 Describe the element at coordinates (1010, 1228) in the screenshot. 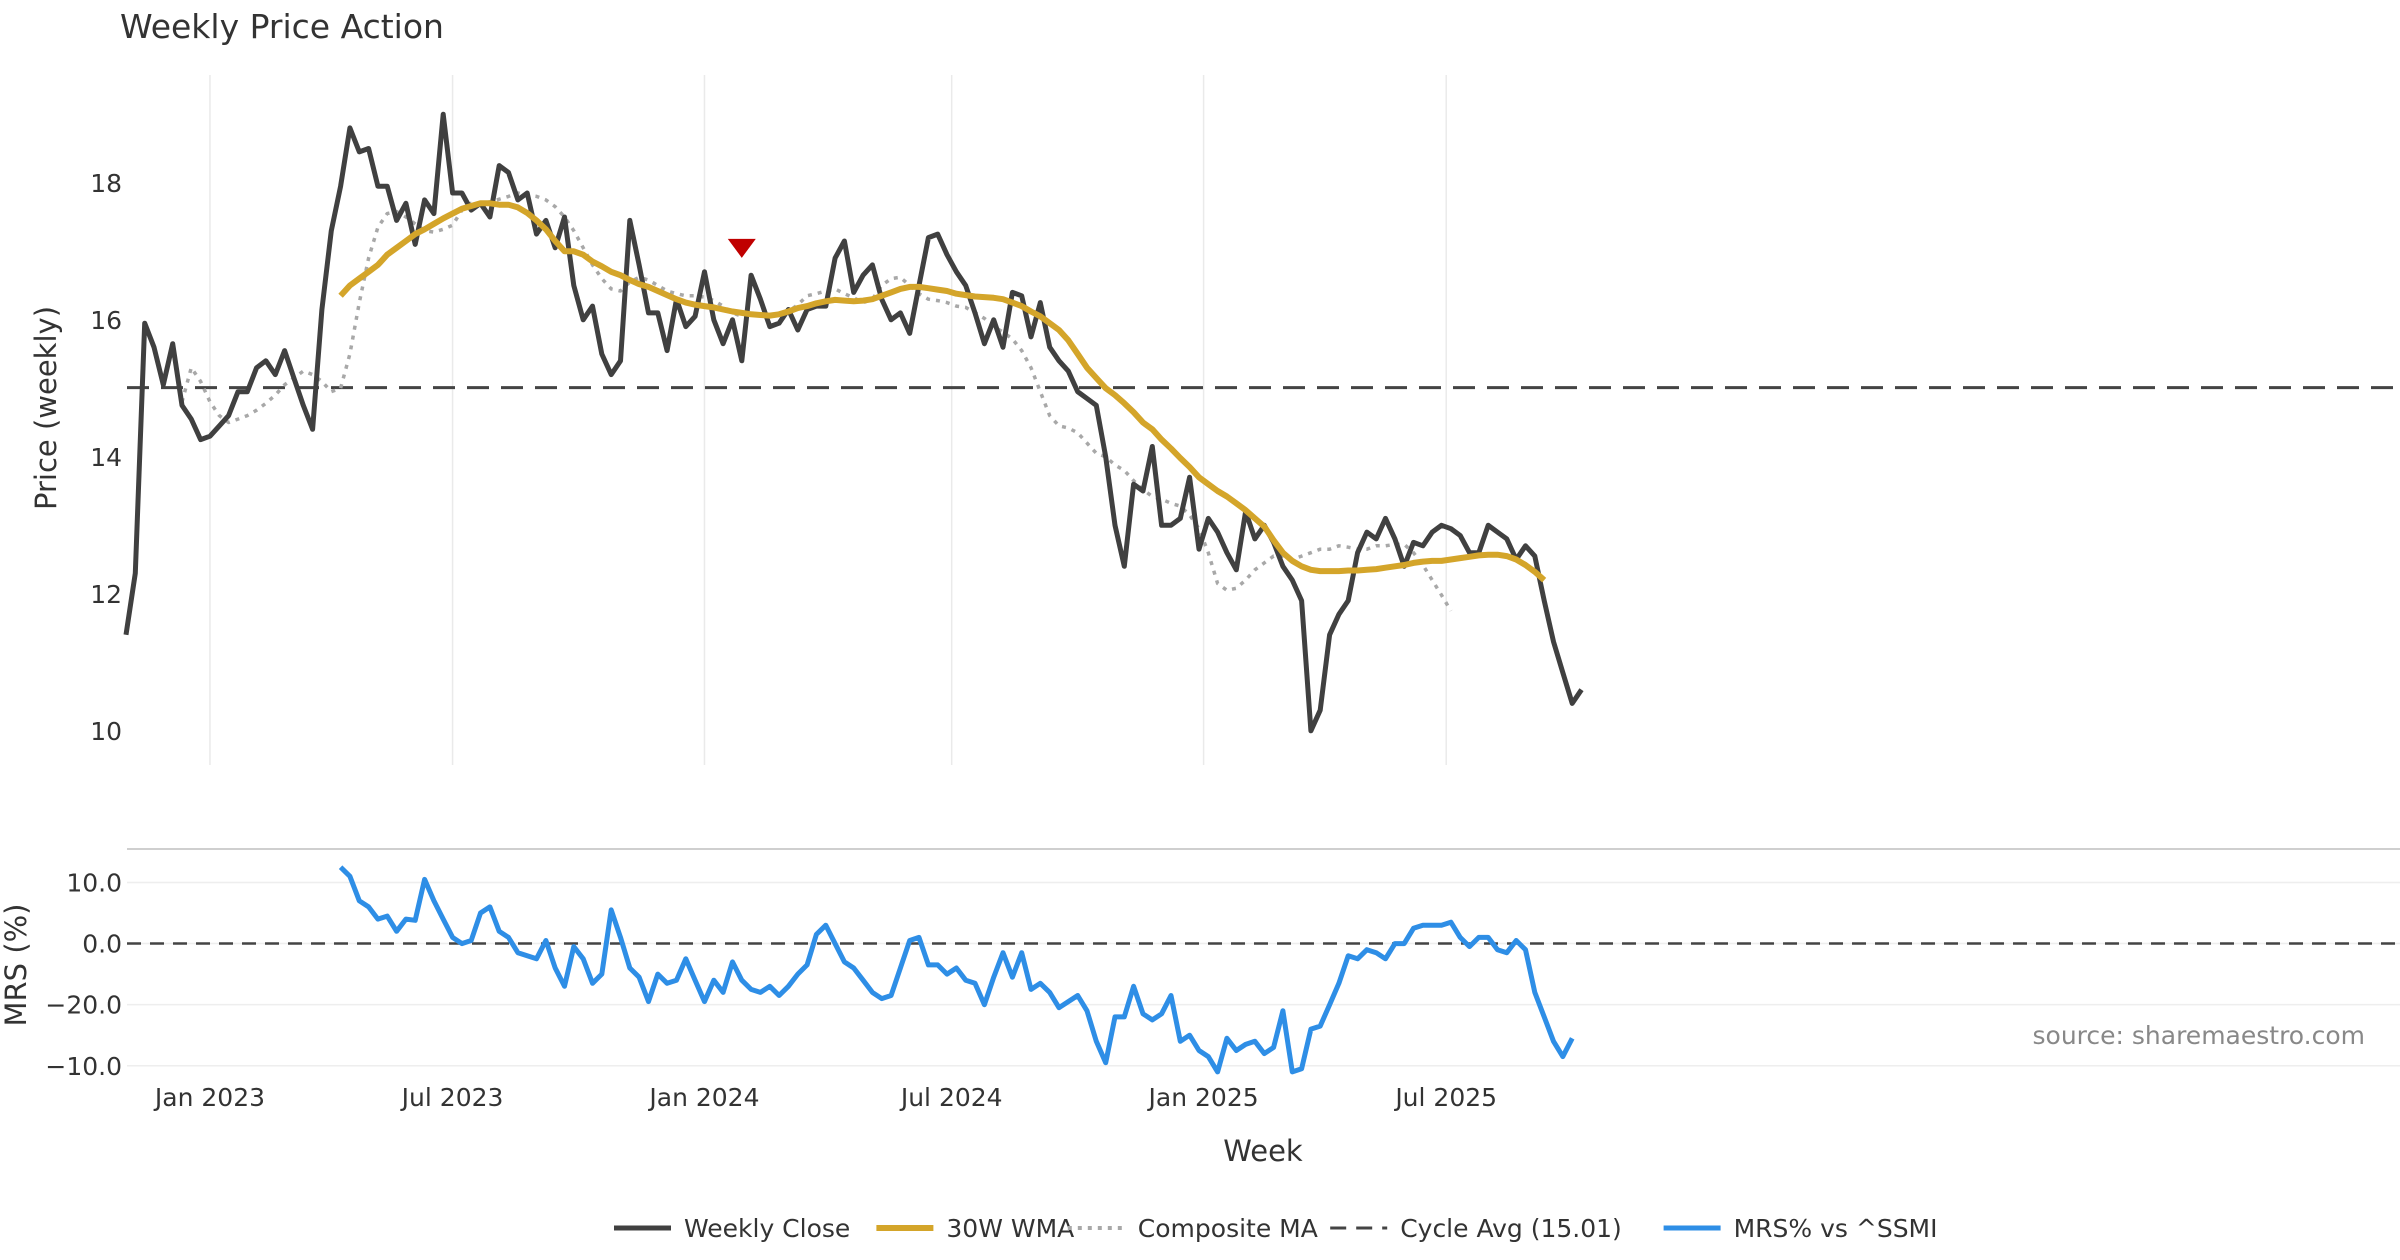

I see `legend-label: 30W WMA` at that location.